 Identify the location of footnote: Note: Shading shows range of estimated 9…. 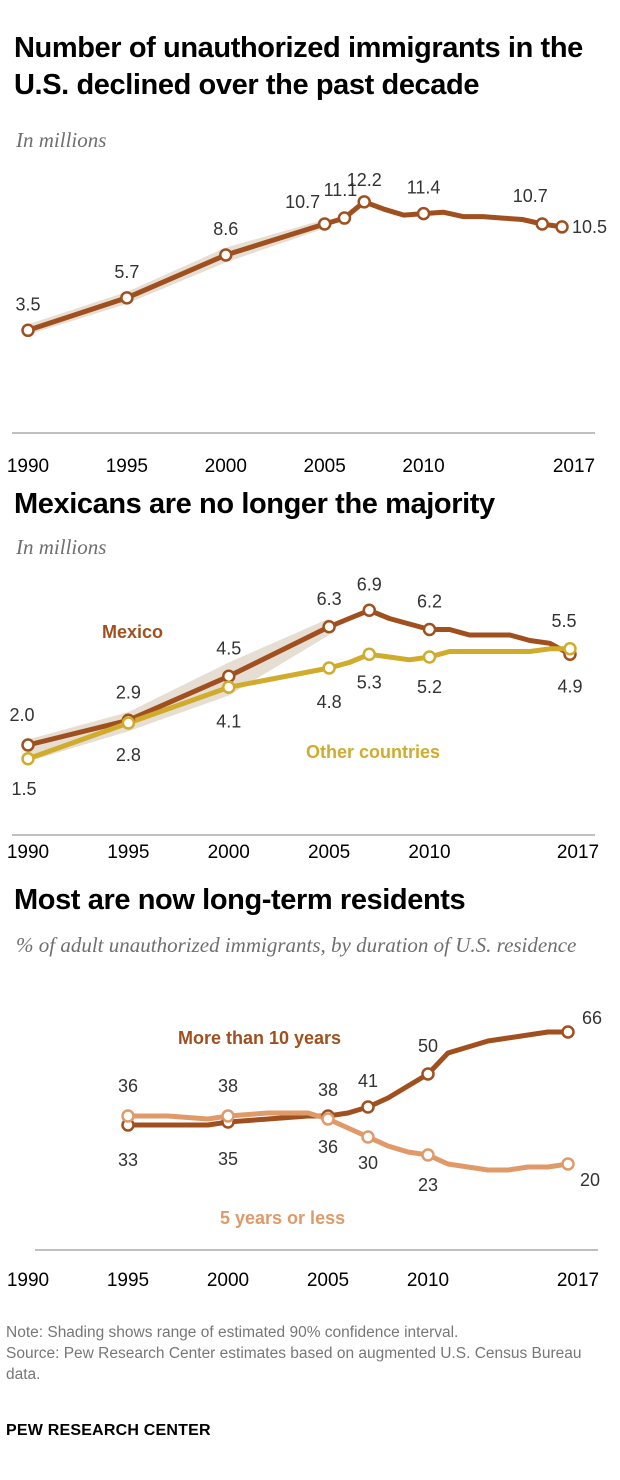
(306, 1353).